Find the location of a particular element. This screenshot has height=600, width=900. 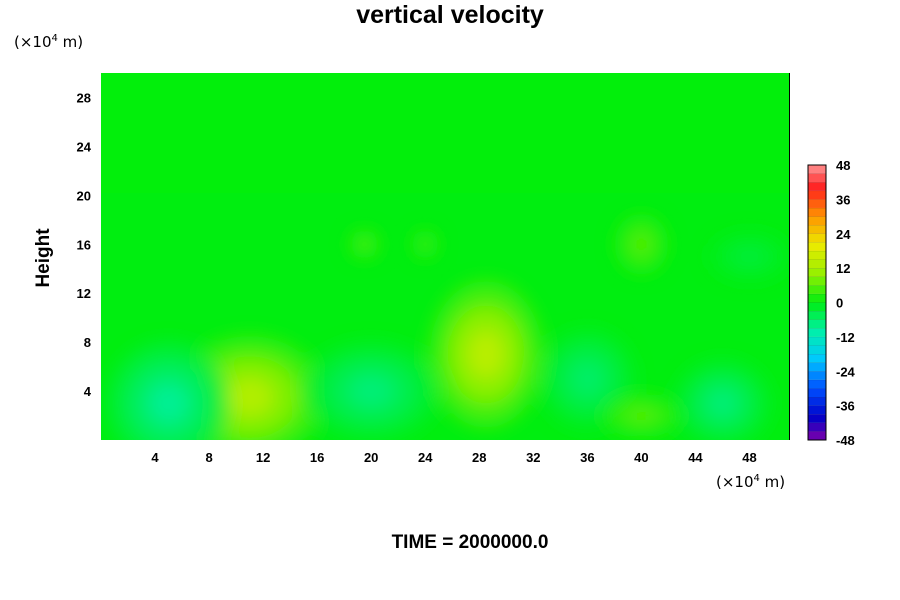

x-tick-label: 32 is located at coordinates (533, 457).